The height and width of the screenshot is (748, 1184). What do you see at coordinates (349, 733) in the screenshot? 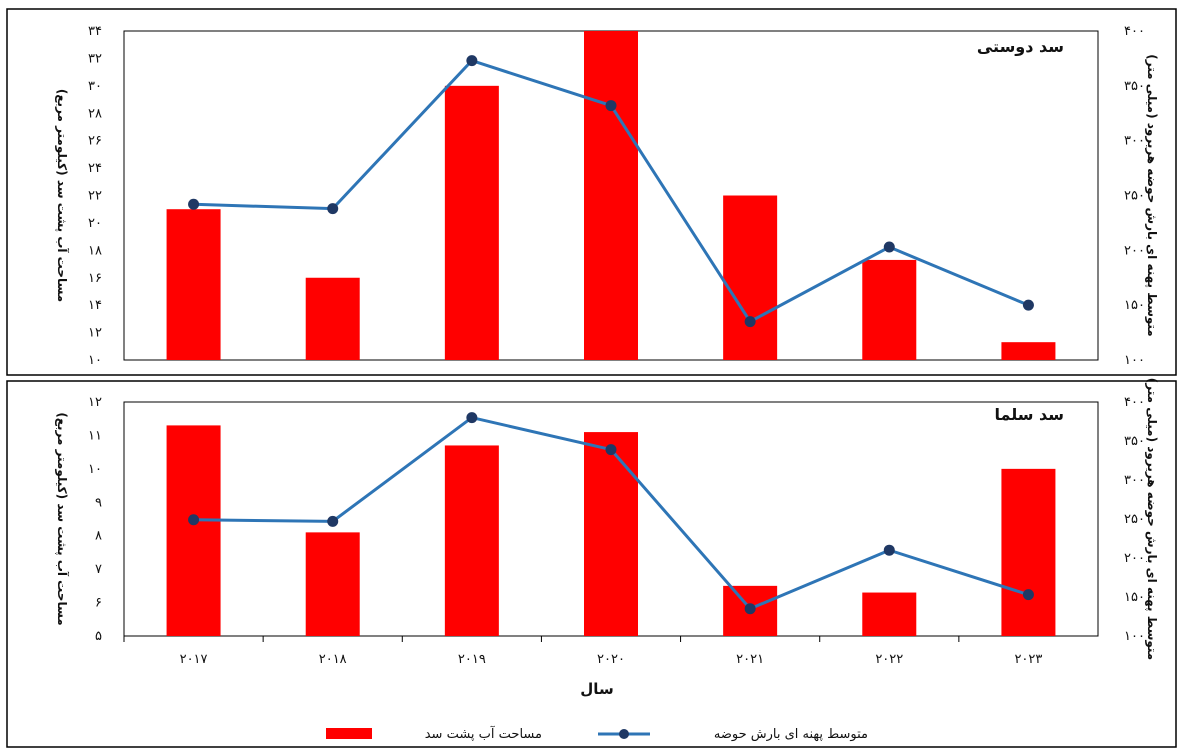
I see `legend-bar-swatch` at bounding box center [349, 733].